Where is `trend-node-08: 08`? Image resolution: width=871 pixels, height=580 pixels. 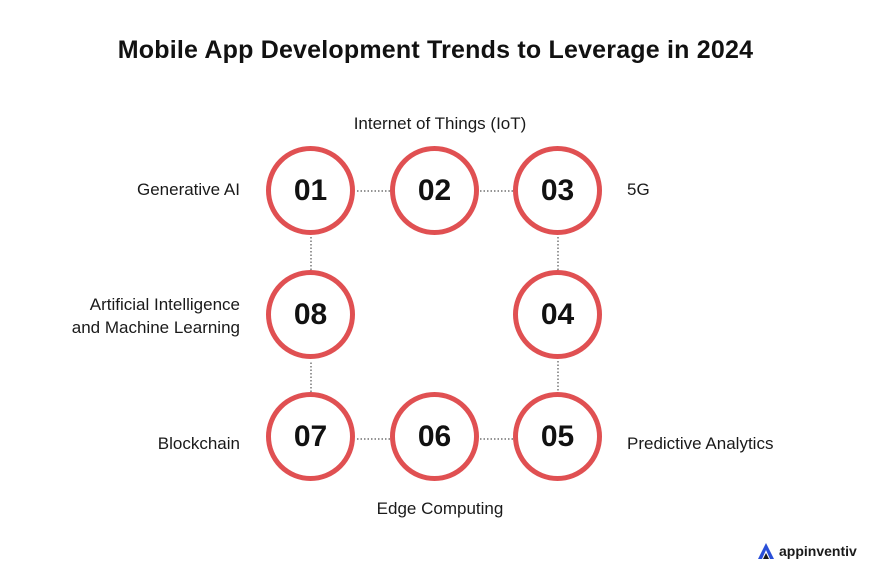 trend-node-08: 08 is located at coordinates (310, 314).